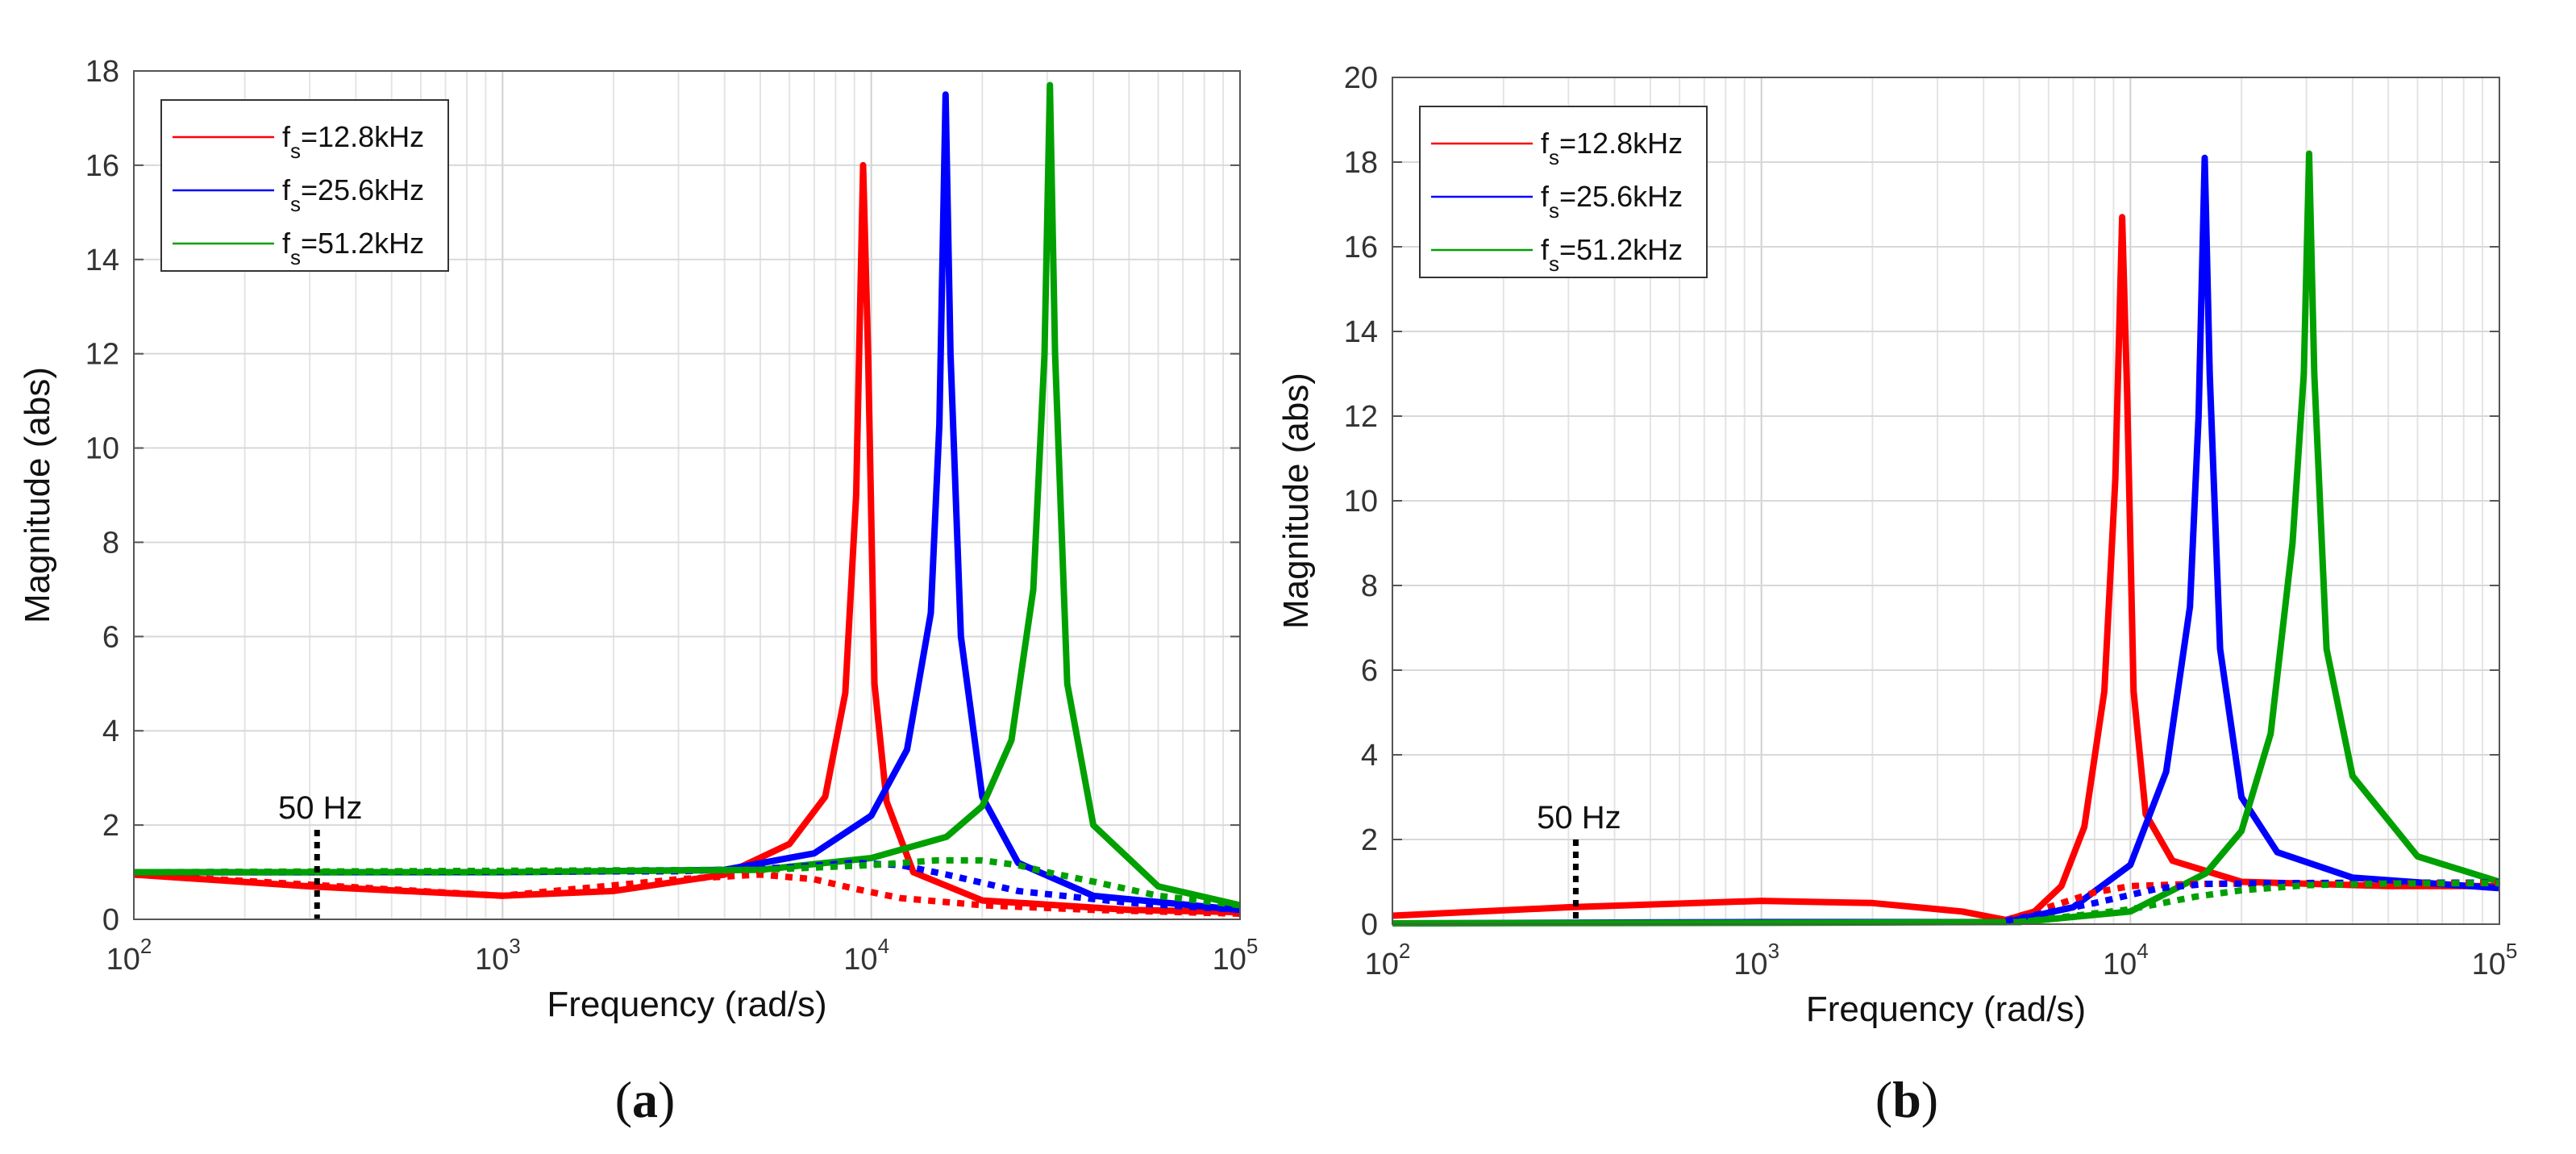  Describe the element at coordinates (102, 260) in the screenshot. I see `y-tick-label: 14` at that location.